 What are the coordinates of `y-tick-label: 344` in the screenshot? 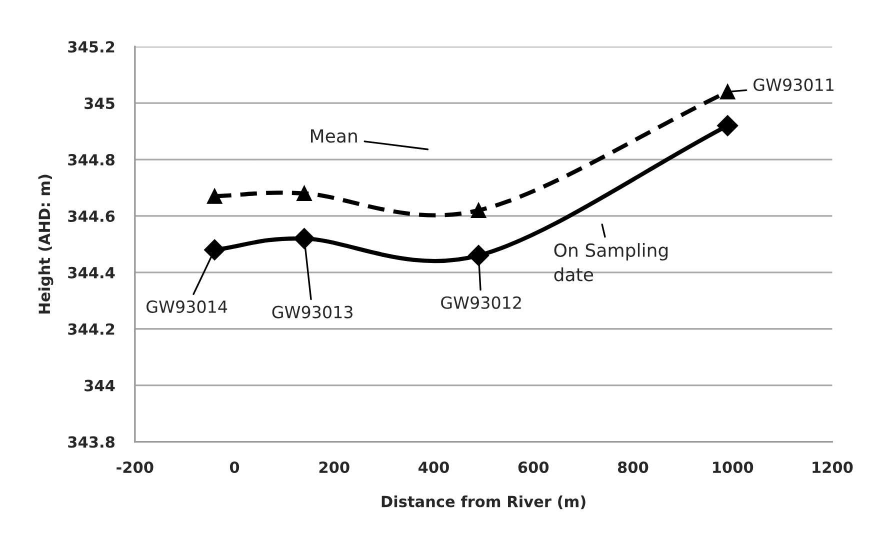 It's located at (99, 386).